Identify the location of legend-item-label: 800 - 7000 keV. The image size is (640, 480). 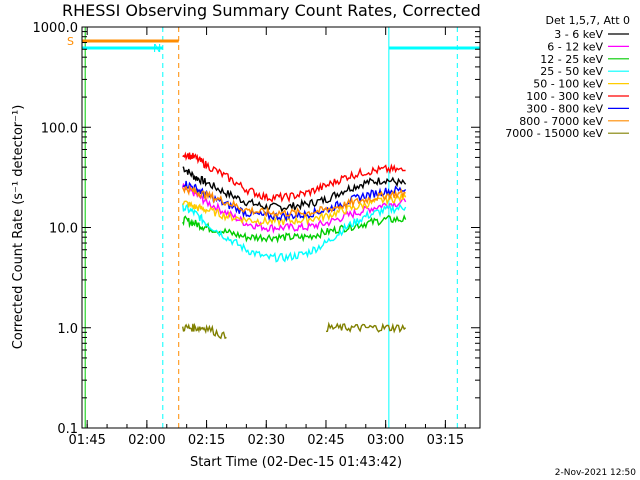
(561, 121).